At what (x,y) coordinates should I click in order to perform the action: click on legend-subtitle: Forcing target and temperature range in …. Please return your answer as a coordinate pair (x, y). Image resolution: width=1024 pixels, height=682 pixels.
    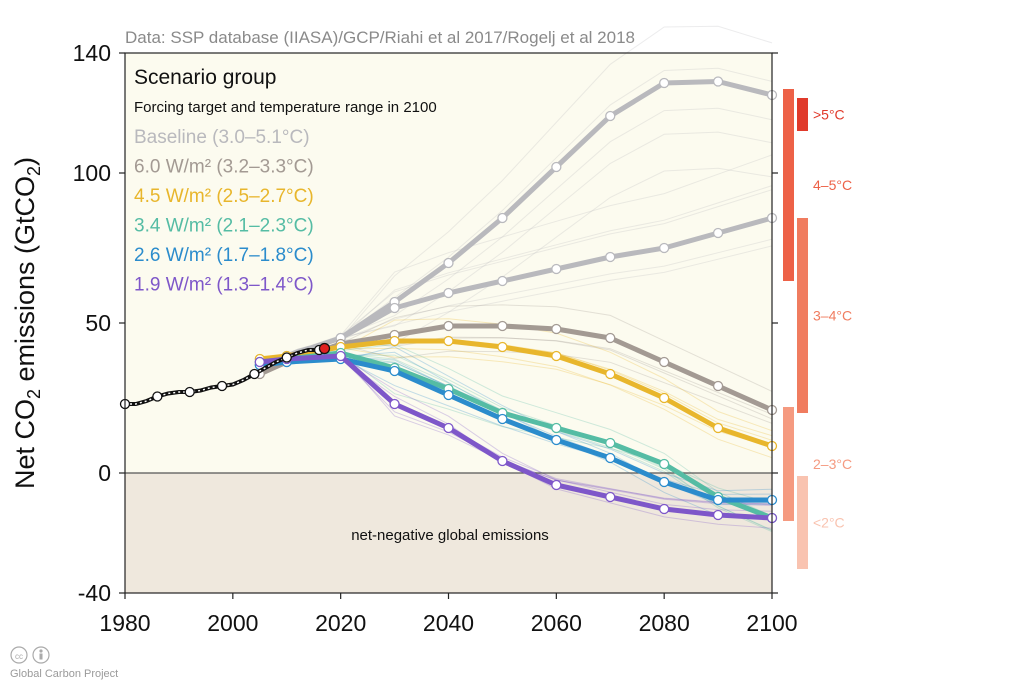
    Looking at the image, I should click on (285, 107).